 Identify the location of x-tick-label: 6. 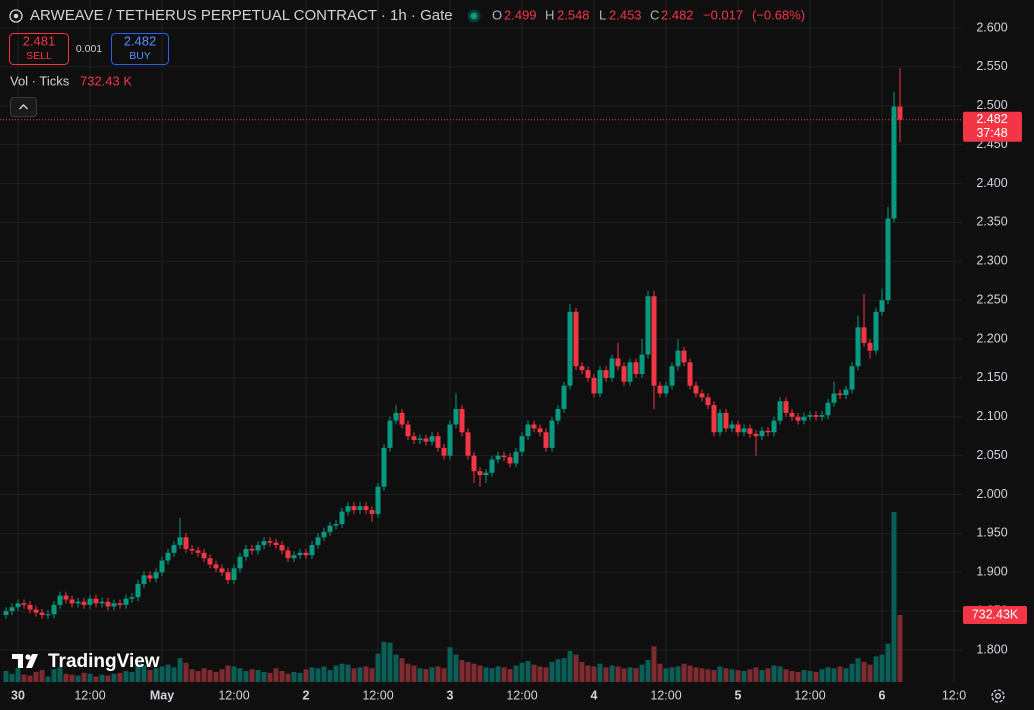
(882, 695).